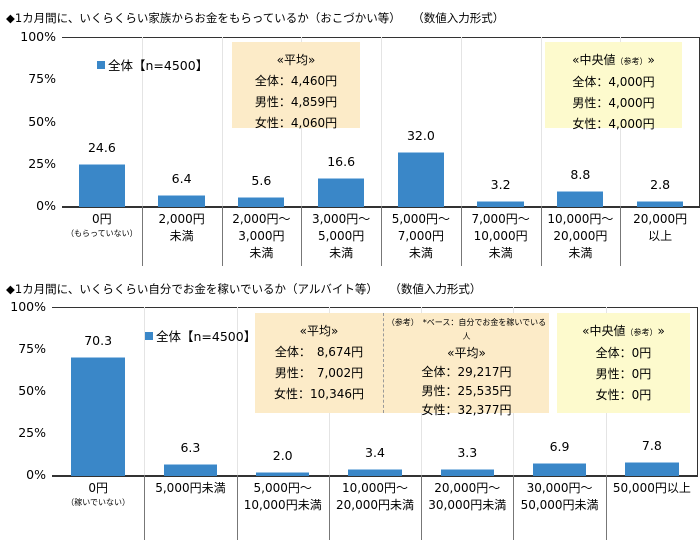 This screenshot has height=542, width=700. What do you see at coordinates (613, 86) in the screenshot?
I see `annotation-median: «中央値（参考）» 全体：4,000円 男性：4,000円 女性：4,000円` at bounding box center [613, 86].